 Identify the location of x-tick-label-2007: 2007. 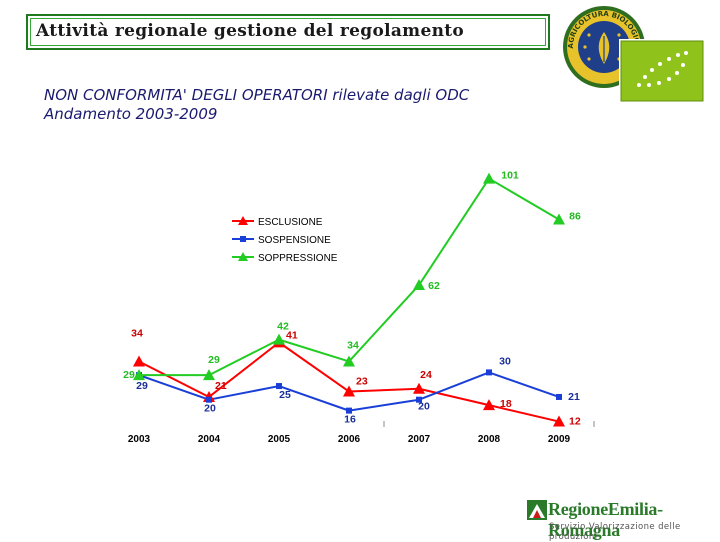
(419, 439).